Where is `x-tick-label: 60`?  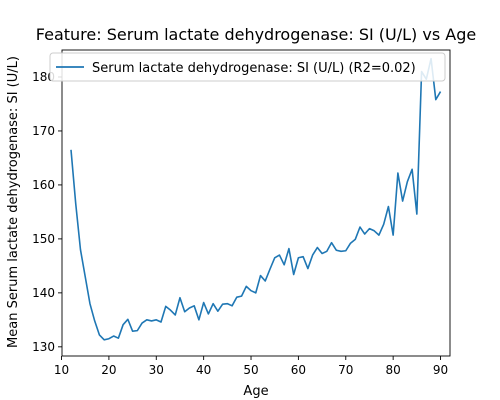
x-tick-label: 60 is located at coordinates (298, 370).